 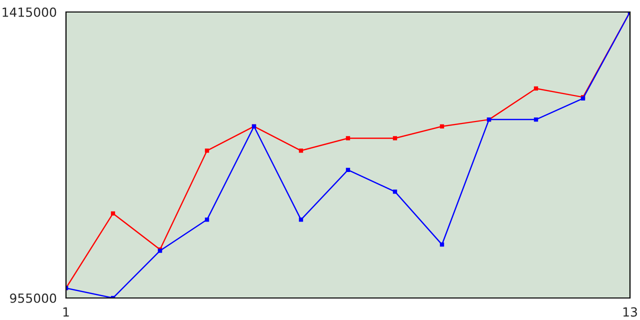 I want to click on x-tick-label: 13, so click(x=630, y=312).